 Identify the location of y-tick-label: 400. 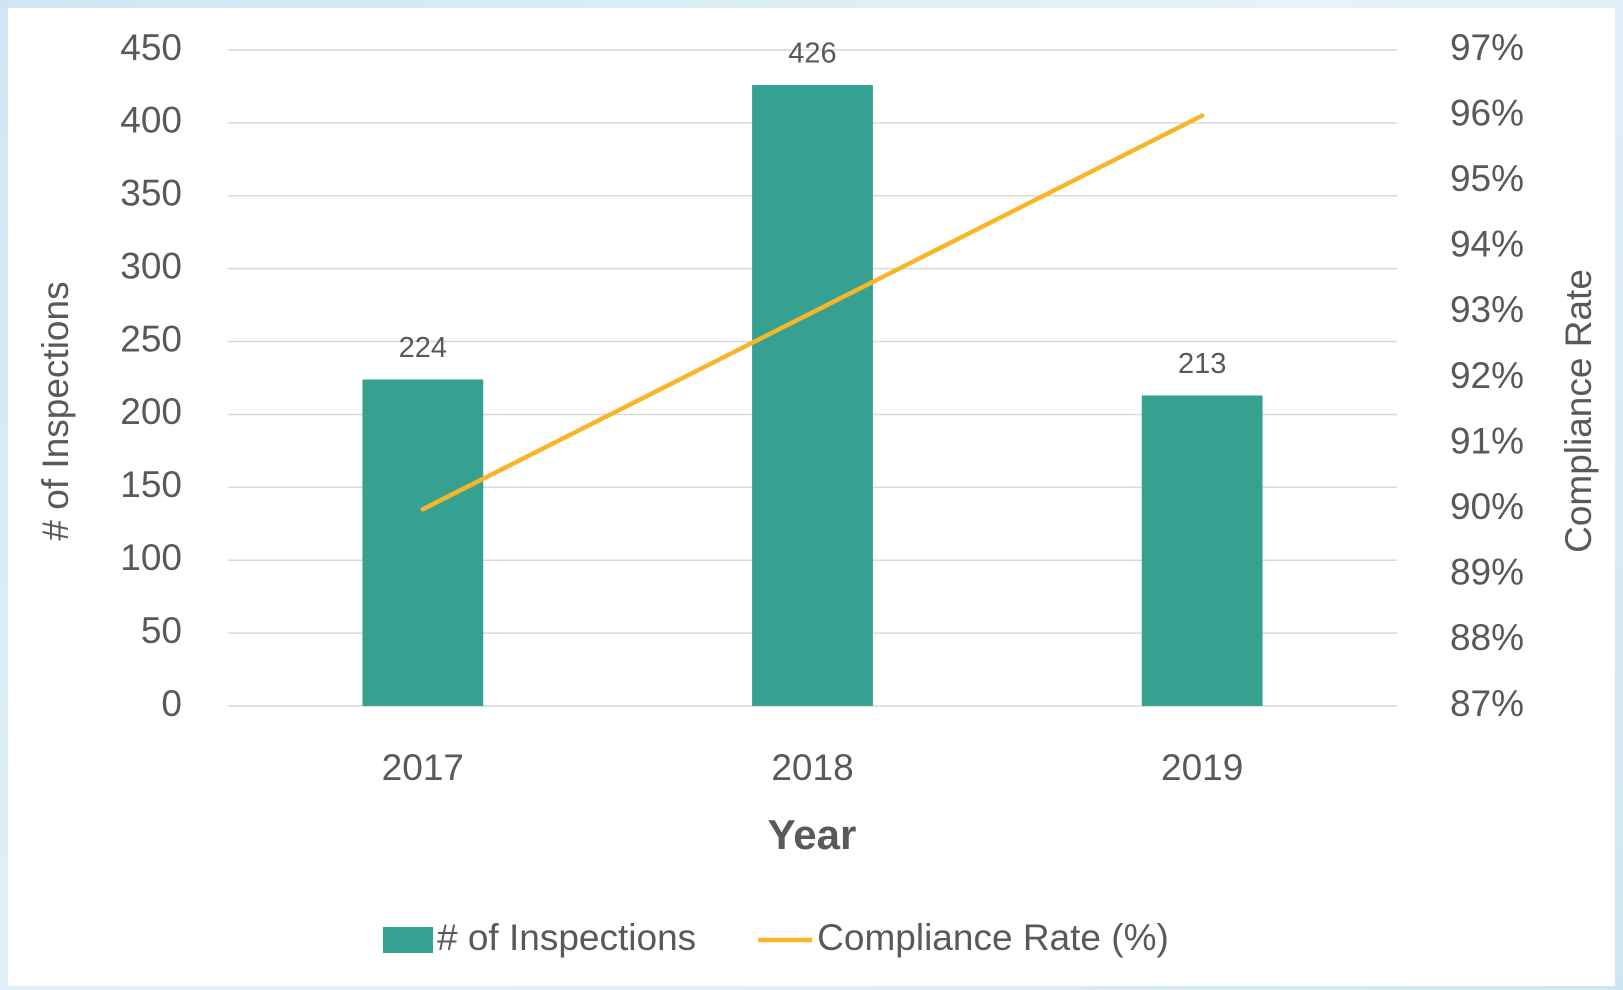
(151, 120).